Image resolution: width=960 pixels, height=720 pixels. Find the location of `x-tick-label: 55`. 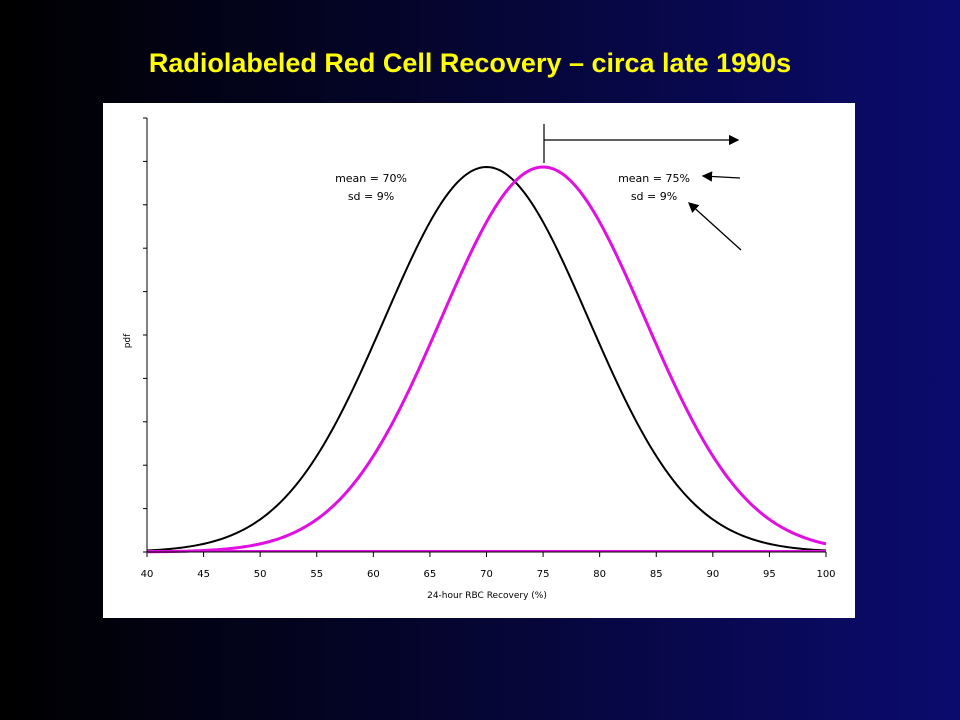

x-tick-label: 55 is located at coordinates (316, 574).